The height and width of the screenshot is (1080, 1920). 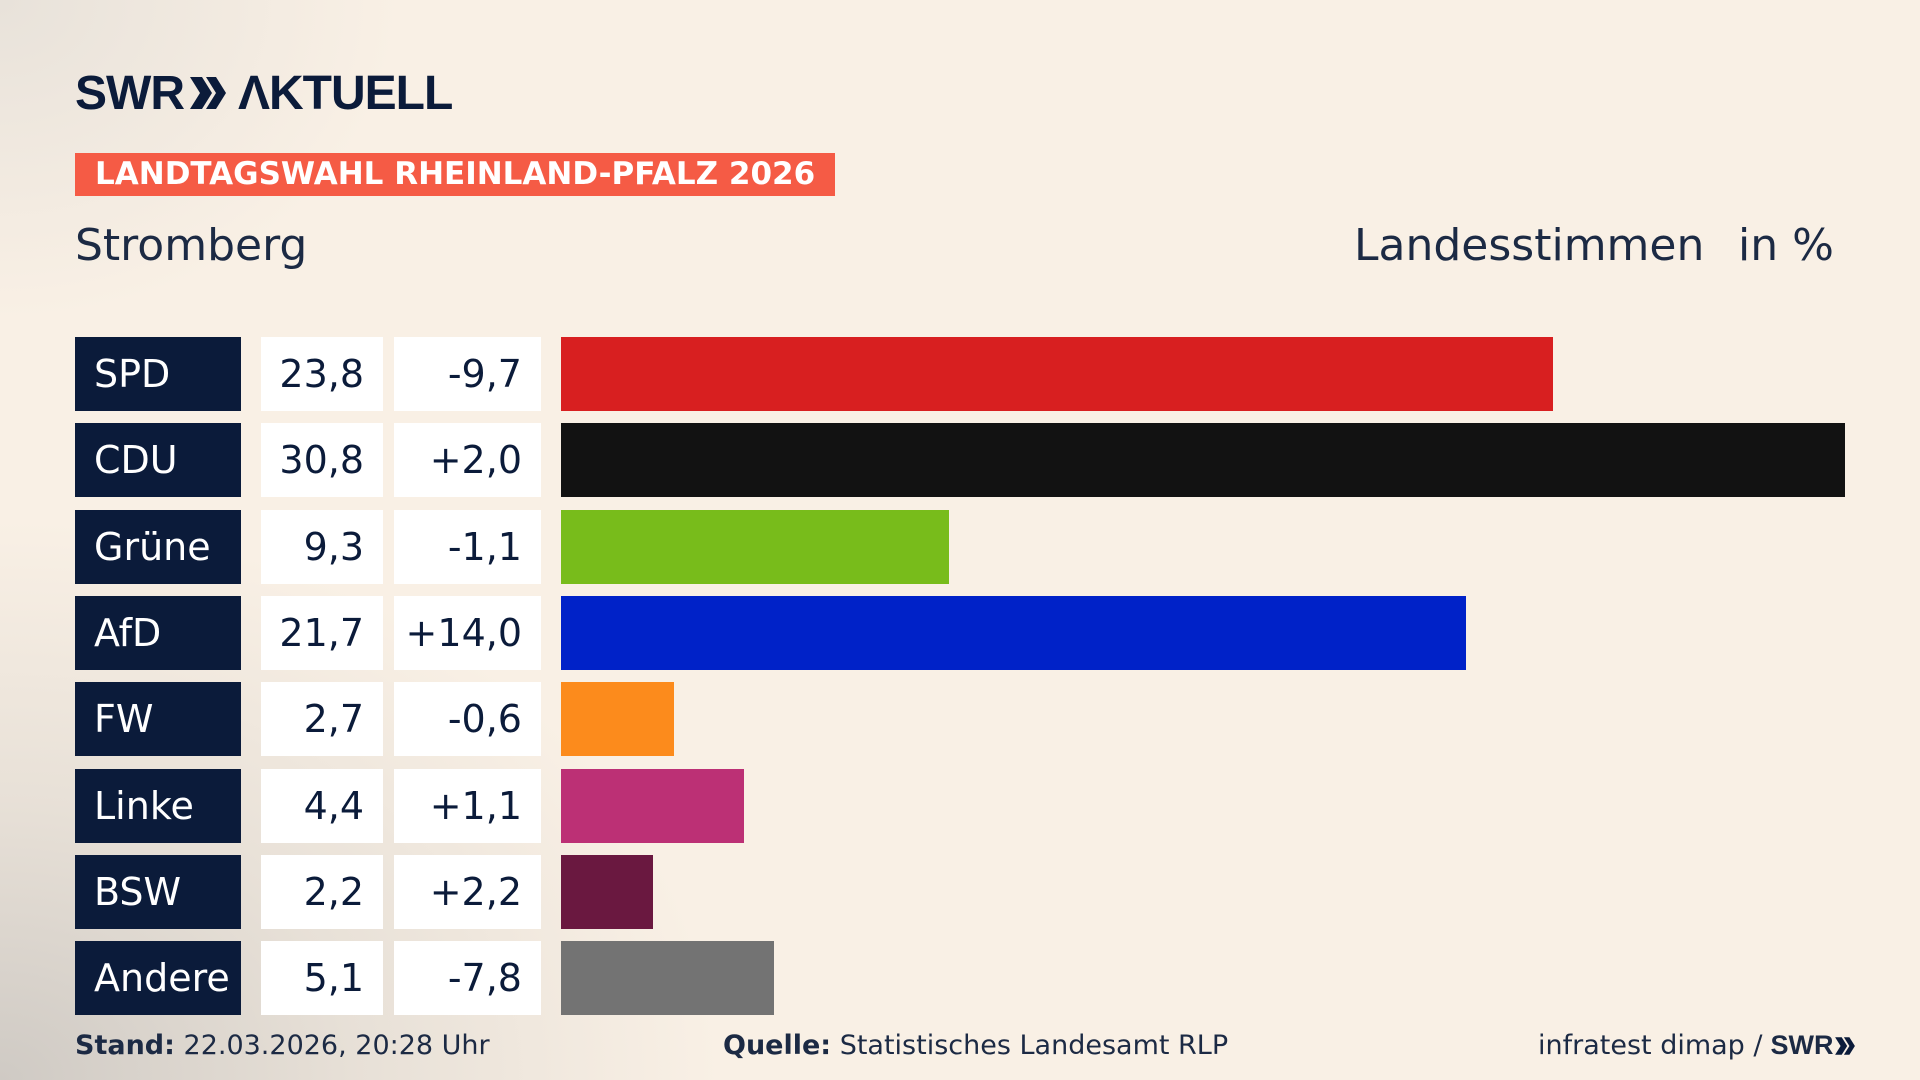 What do you see at coordinates (191, 245) in the screenshot?
I see `region-title: Stromberg` at bounding box center [191, 245].